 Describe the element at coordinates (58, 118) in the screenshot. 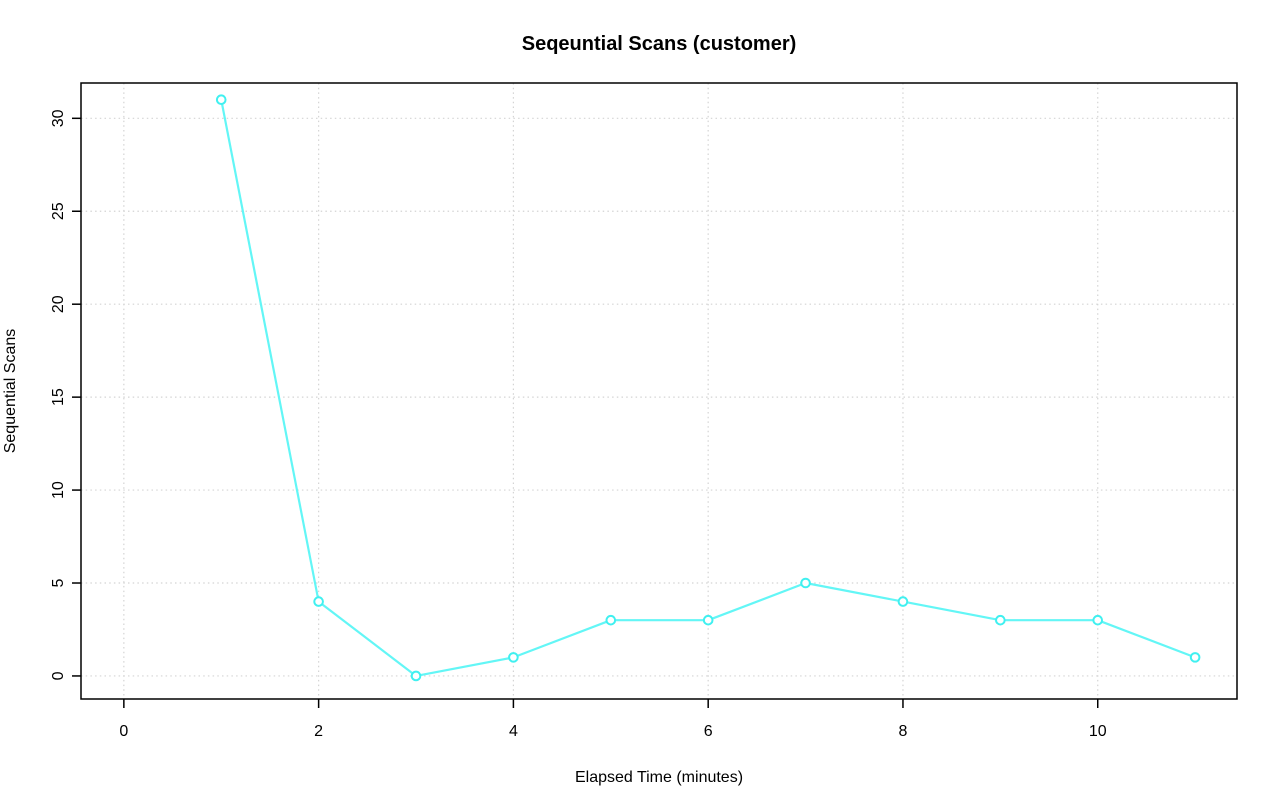

I see `y-tick-label: 30` at that location.